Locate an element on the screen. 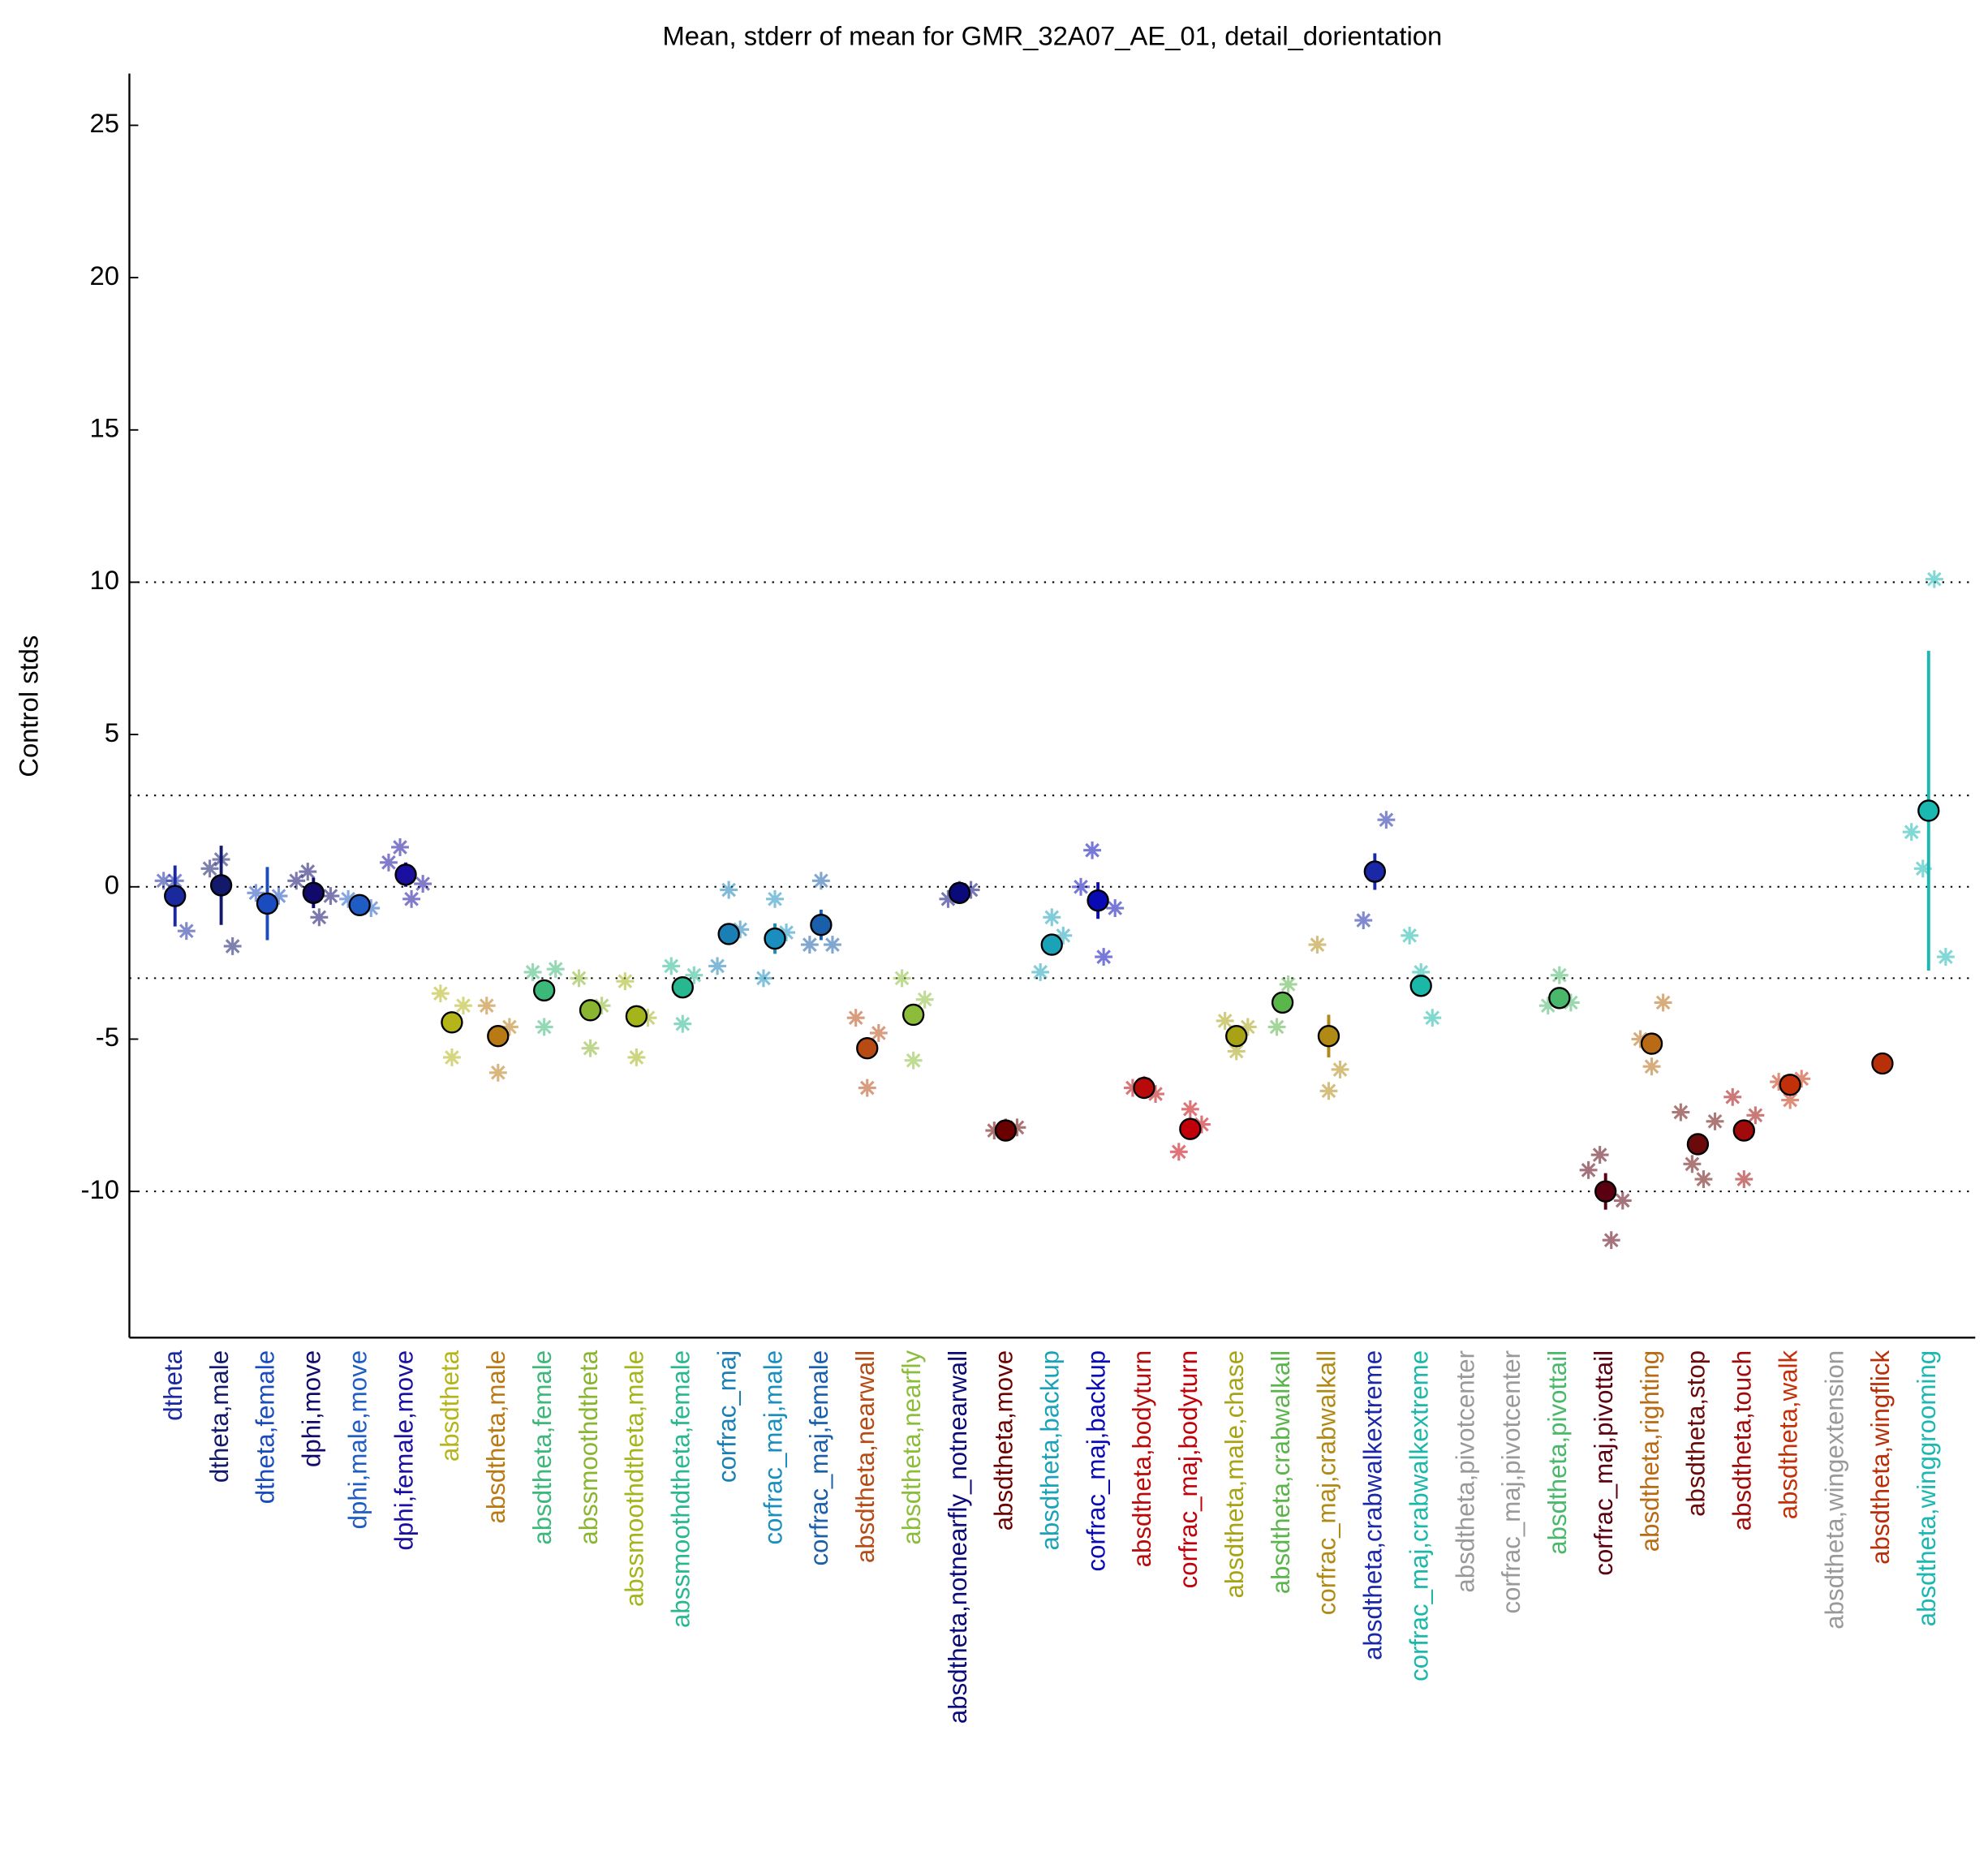  x-tick-label: absdtheta,stop is located at coordinates (1696, 1433).